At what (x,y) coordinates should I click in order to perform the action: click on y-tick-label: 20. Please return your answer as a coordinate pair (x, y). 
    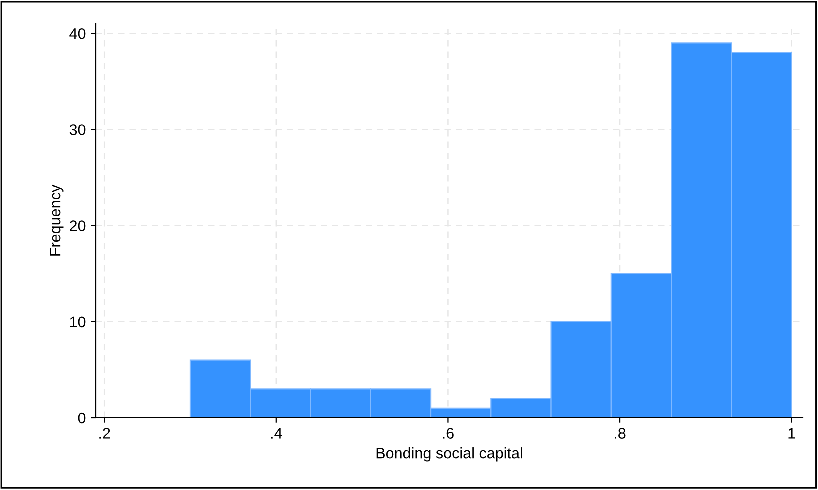
    Looking at the image, I should click on (78, 226).